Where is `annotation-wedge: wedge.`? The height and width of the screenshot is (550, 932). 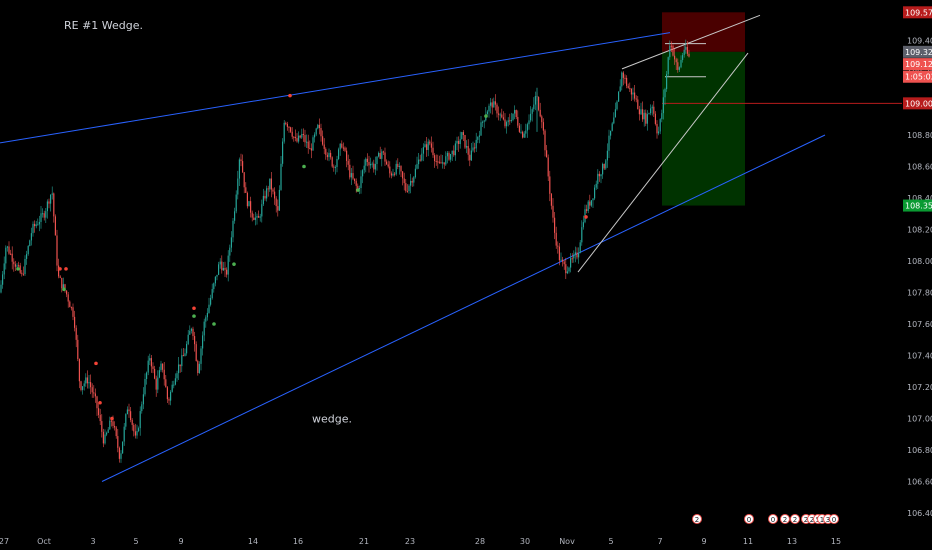
annotation-wedge: wedge. is located at coordinates (332, 419).